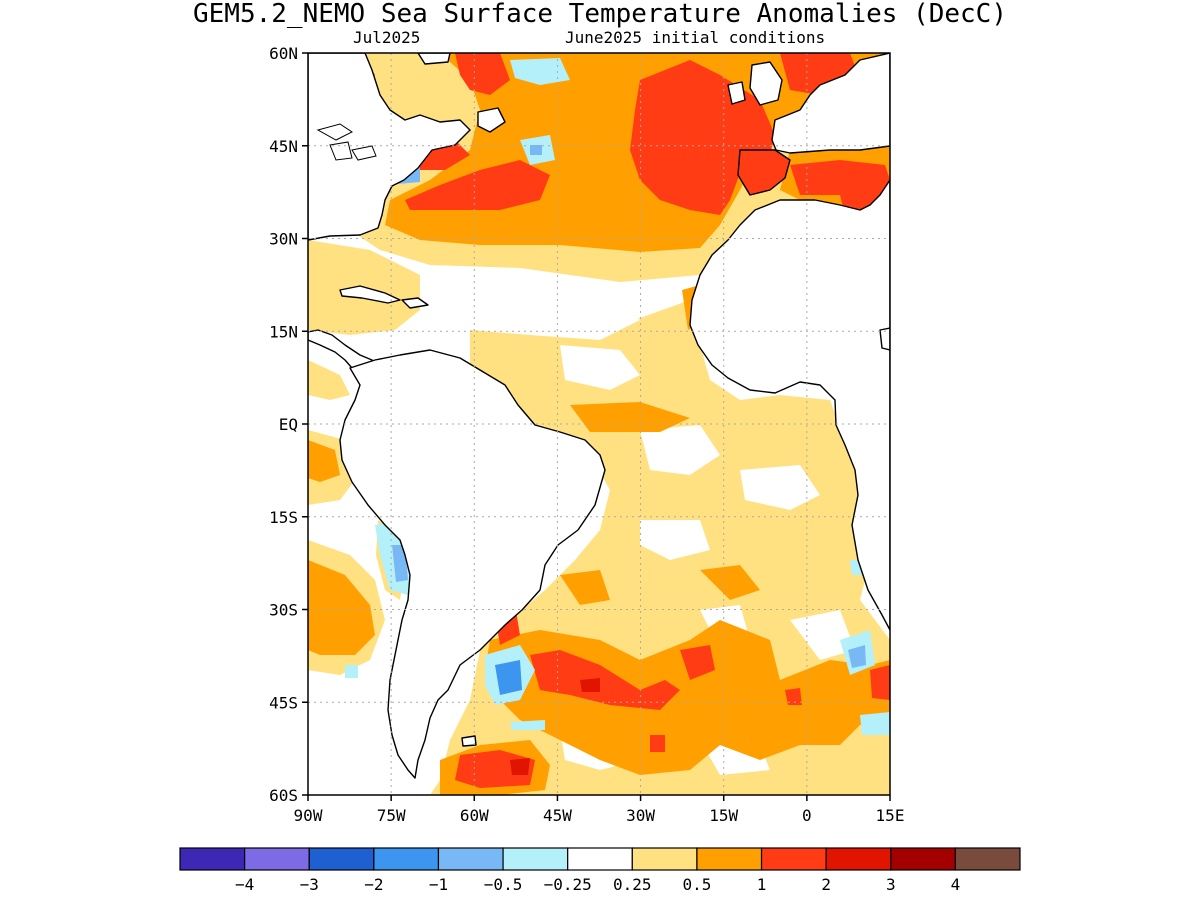 This screenshot has height=900, width=1200. What do you see at coordinates (472, 564) in the screenshot?
I see `south-america-land` at bounding box center [472, 564].